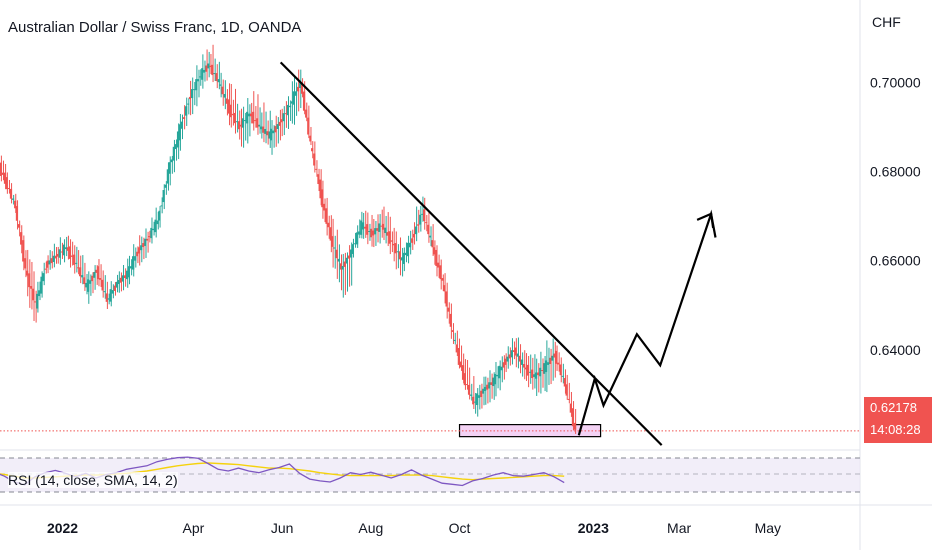 The width and height of the screenshot is (932, 550). Describe the element at coordinates (647, 322) in the screenshot. I see `projection-path` at that location.